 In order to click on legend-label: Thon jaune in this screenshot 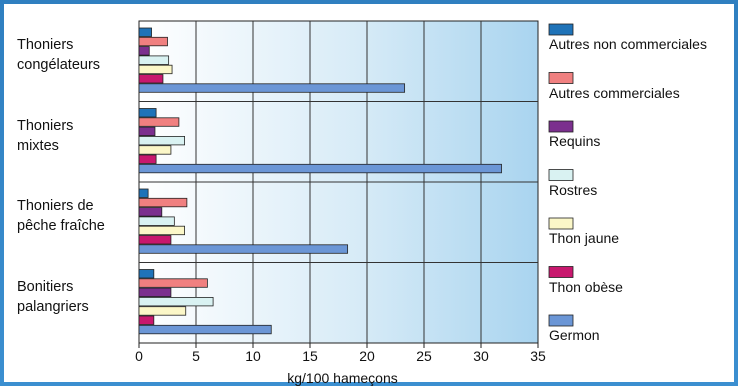, I will do `click(584, 238)`.